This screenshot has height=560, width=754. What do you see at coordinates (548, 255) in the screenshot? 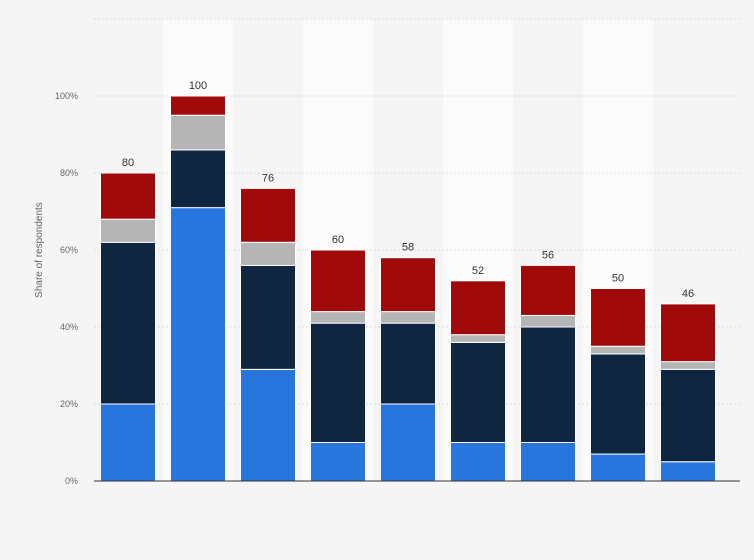
I see `total-label: 56` at bounding box center [548, 255].